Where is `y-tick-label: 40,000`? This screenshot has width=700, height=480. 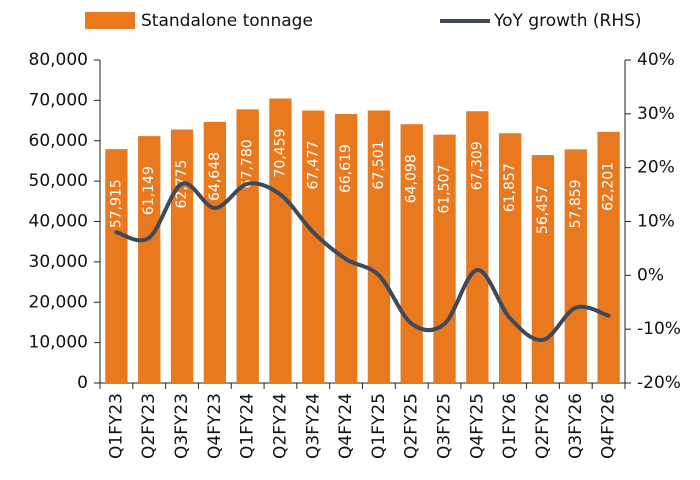
y-tick-label: 40,000 is located at coordinates (58, 222).